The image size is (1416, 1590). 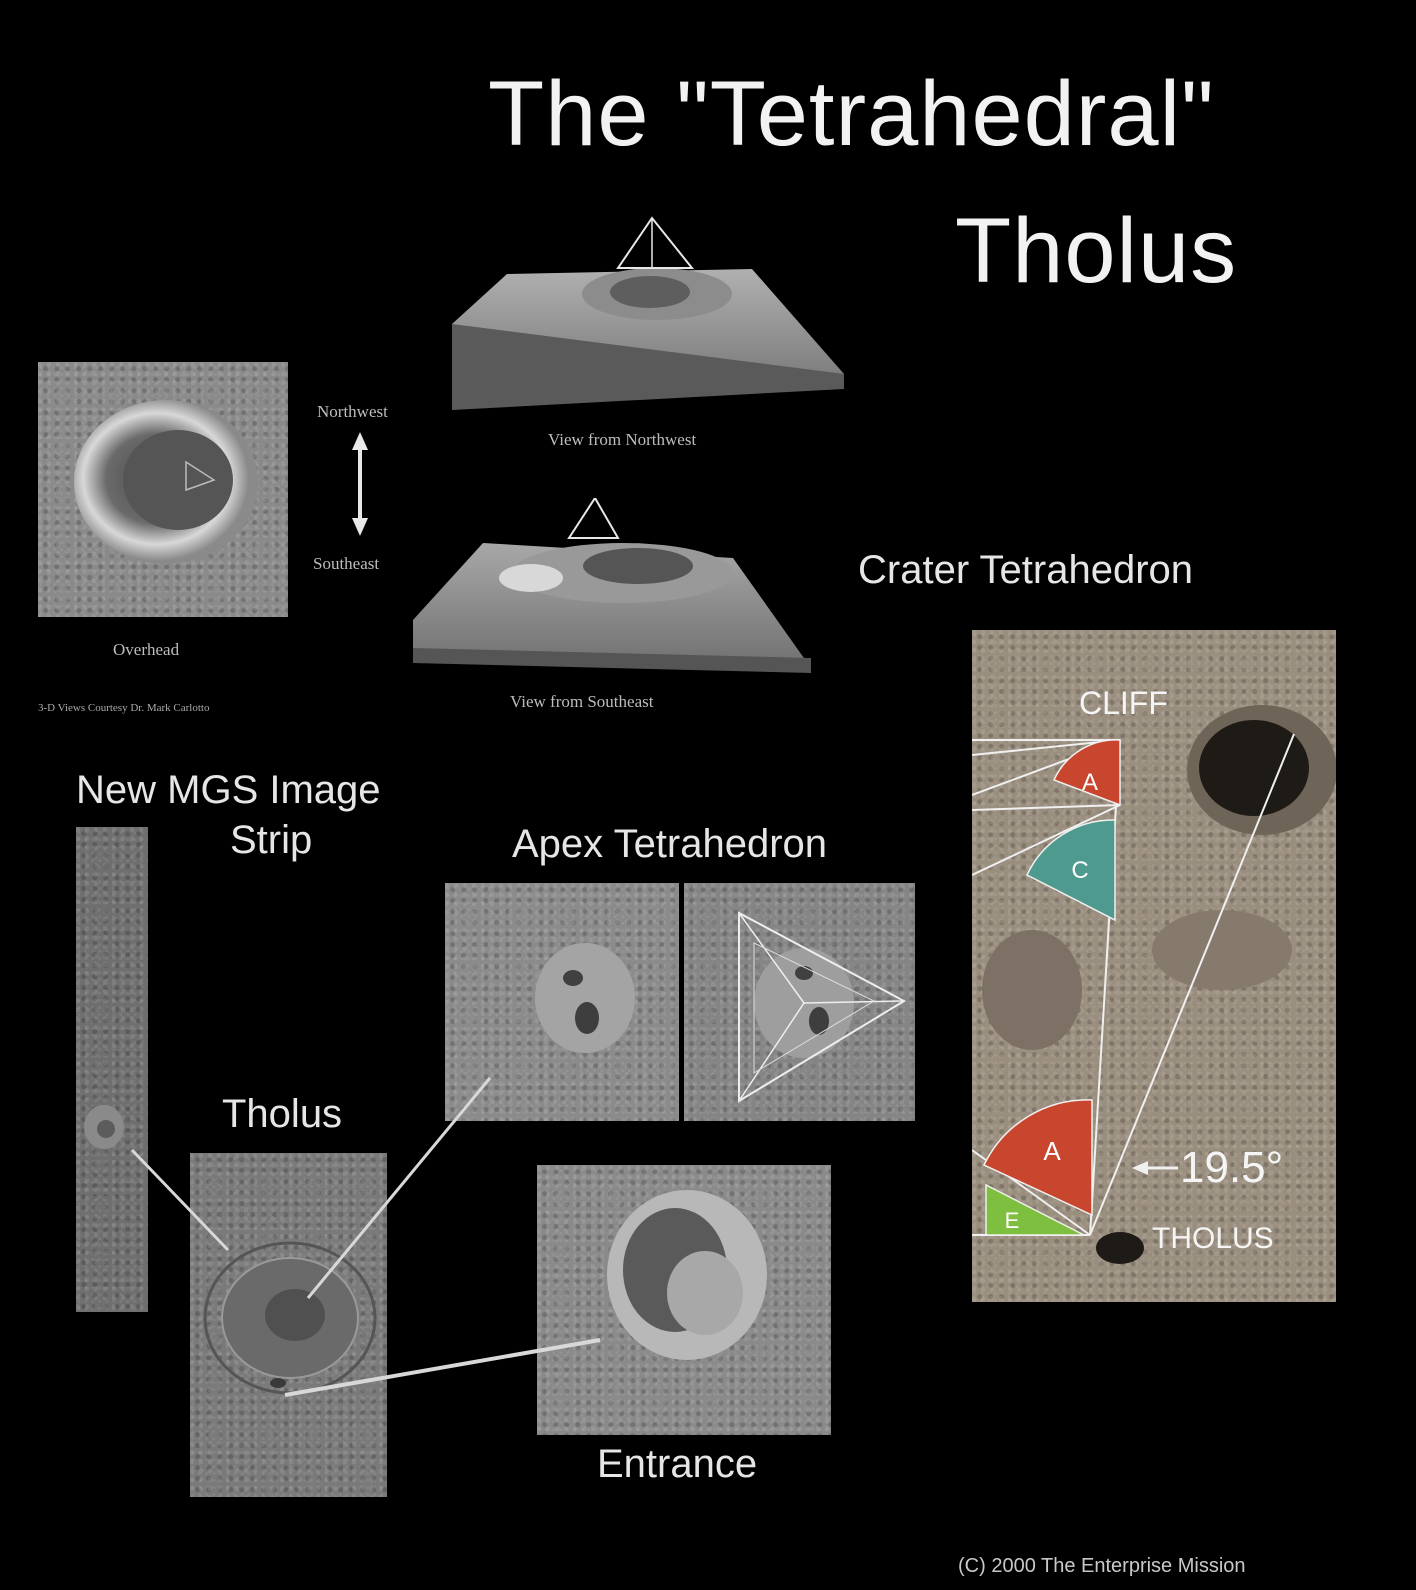 What do you see at coordinates (687, 1275) in the screenshot?
I see `entrance-crater-drawing` at bounding box center [687, 1275].